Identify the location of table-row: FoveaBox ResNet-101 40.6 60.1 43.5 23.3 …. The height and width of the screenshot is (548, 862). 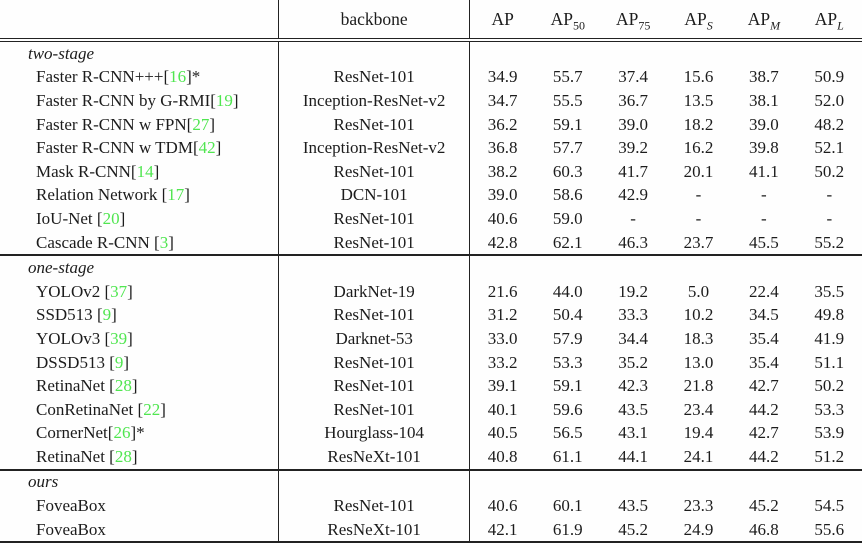
(431, 506).